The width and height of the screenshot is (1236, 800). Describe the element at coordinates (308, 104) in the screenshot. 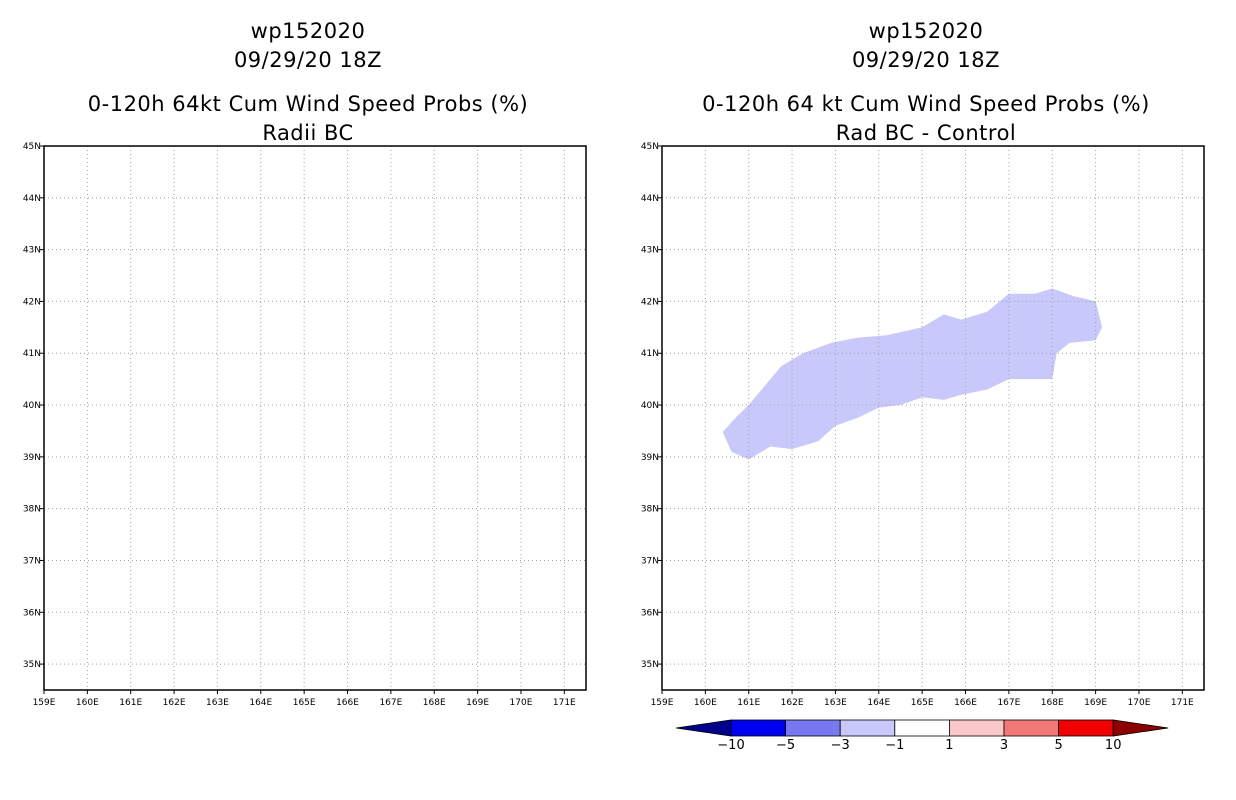

I see `left-product-title: 0-120h 64kt Cum Wind Speed Probs (%)` at that location.